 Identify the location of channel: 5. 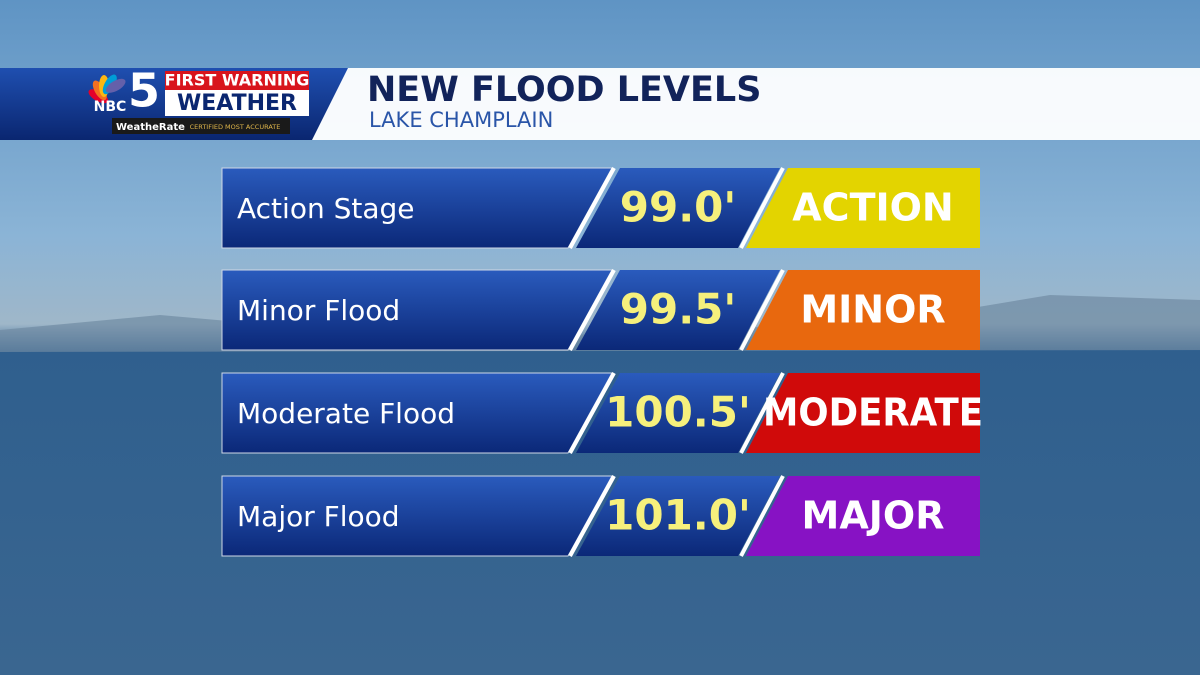
(144, 91).